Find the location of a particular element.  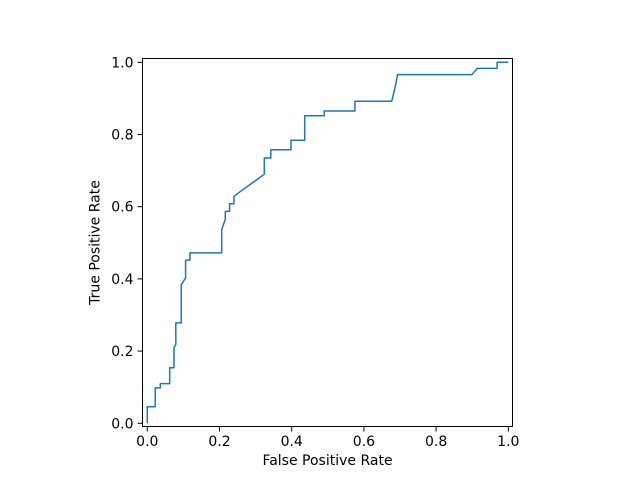

x-tick-label: 0.4 is located at coordinates (292, 442).